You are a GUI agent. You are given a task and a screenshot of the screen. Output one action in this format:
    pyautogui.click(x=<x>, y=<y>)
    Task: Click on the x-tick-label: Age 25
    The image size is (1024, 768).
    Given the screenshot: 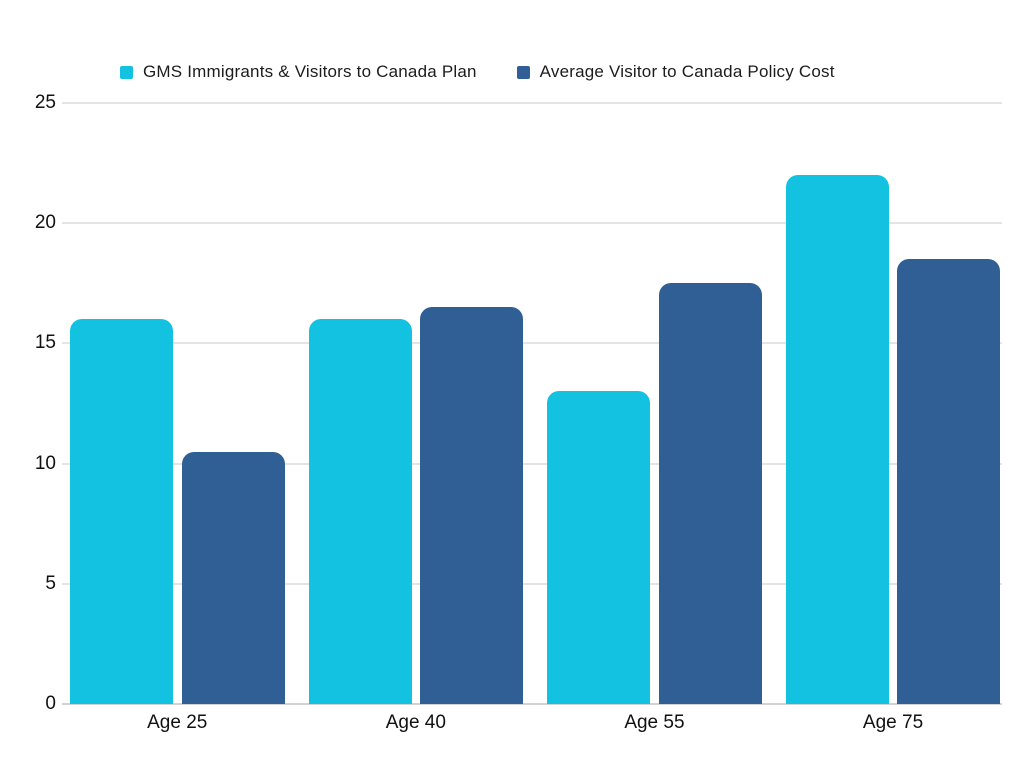 What is the action you would take?
    pyautogui.click(x=177, y=722)
    